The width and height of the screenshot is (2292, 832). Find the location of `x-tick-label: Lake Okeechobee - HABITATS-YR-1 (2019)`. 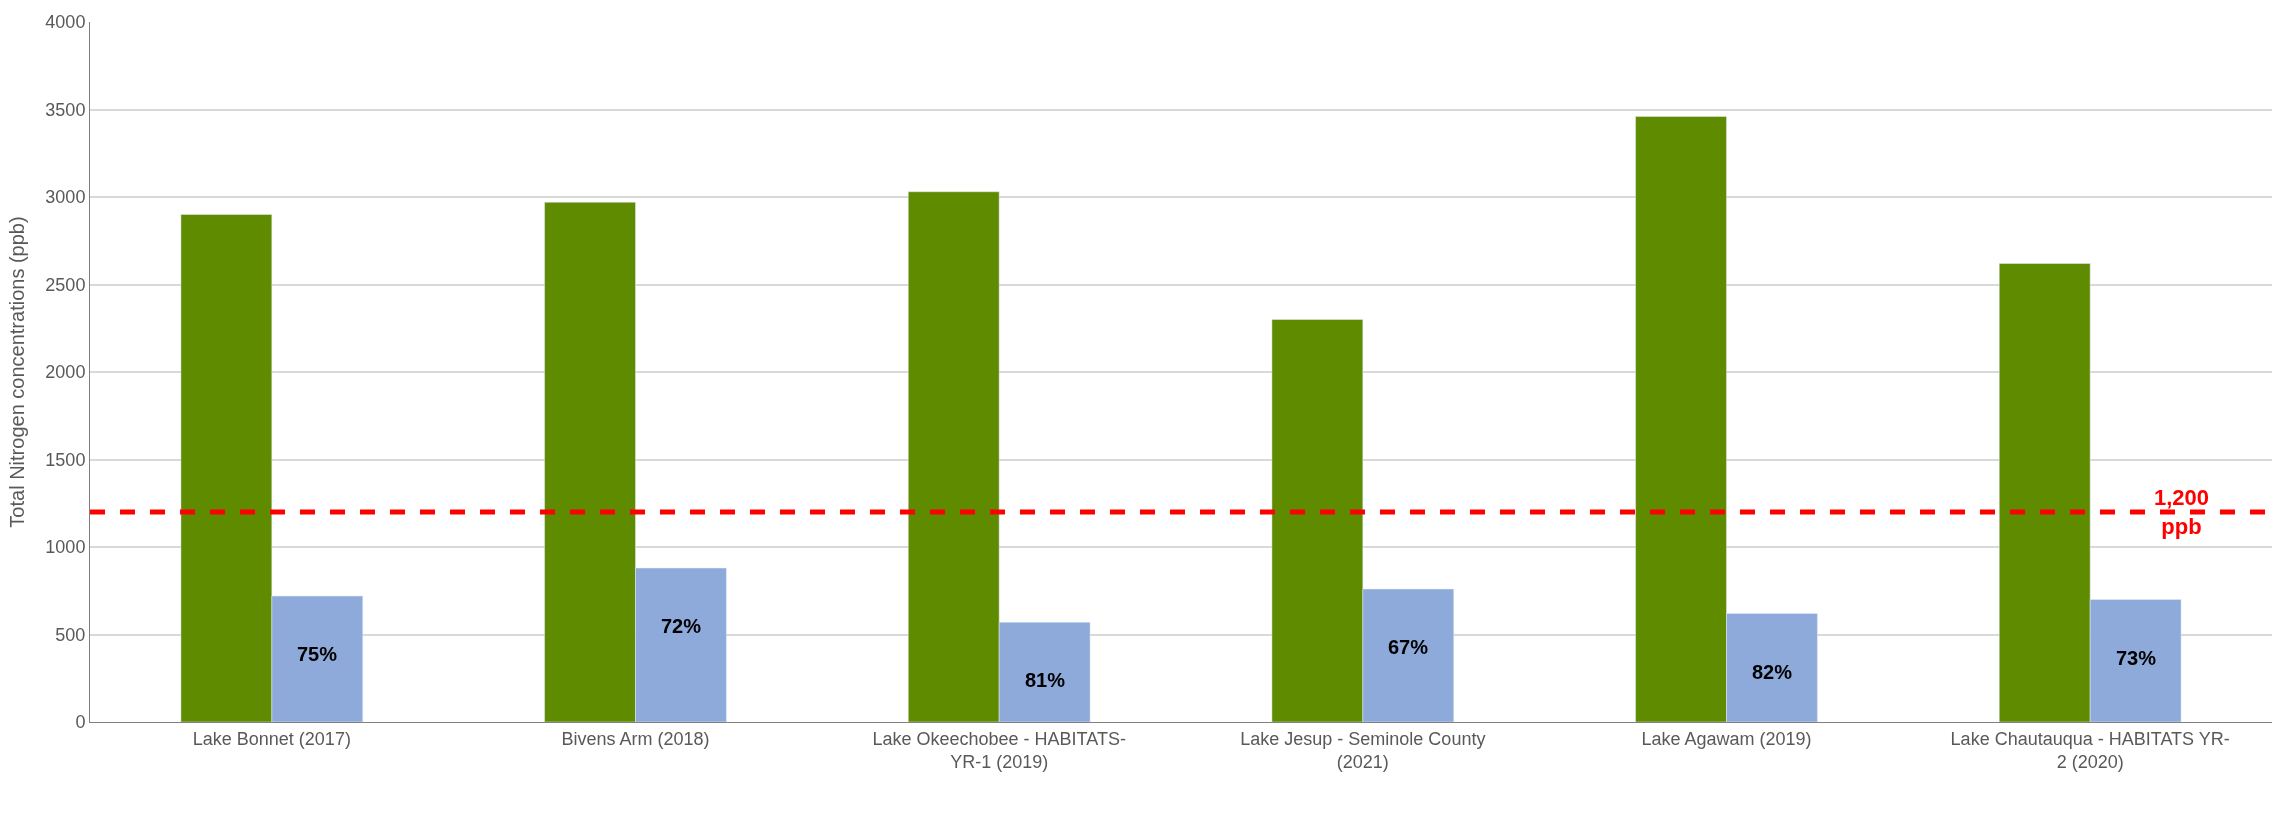

x-tick-label: Lake Okeechobee - HABITATS-YR-1 (2019) is located at coordinates (999, 750).